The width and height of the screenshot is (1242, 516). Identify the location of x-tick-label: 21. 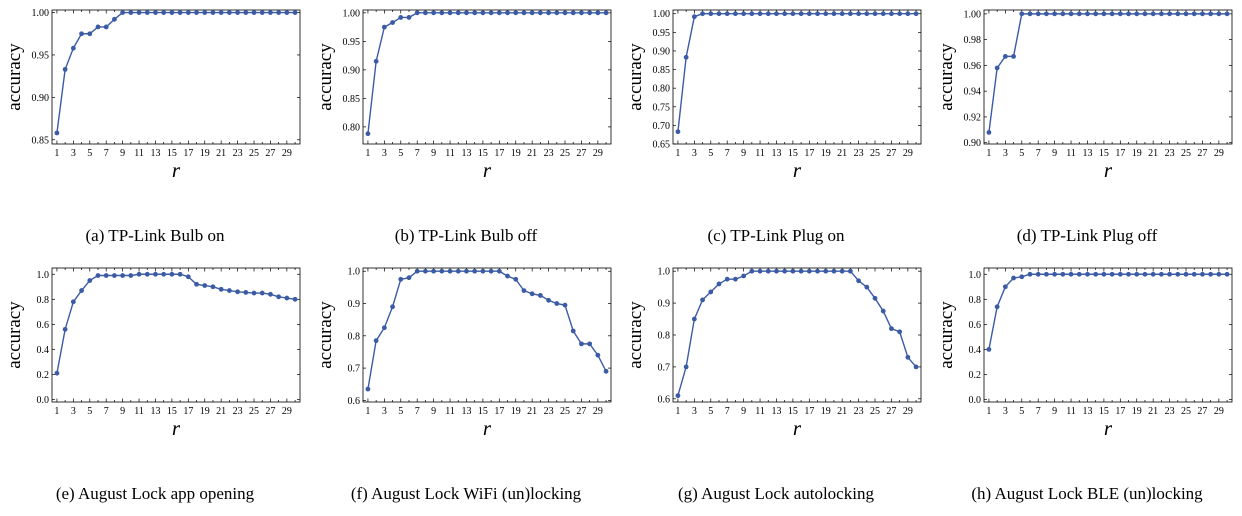
(1153, 153).